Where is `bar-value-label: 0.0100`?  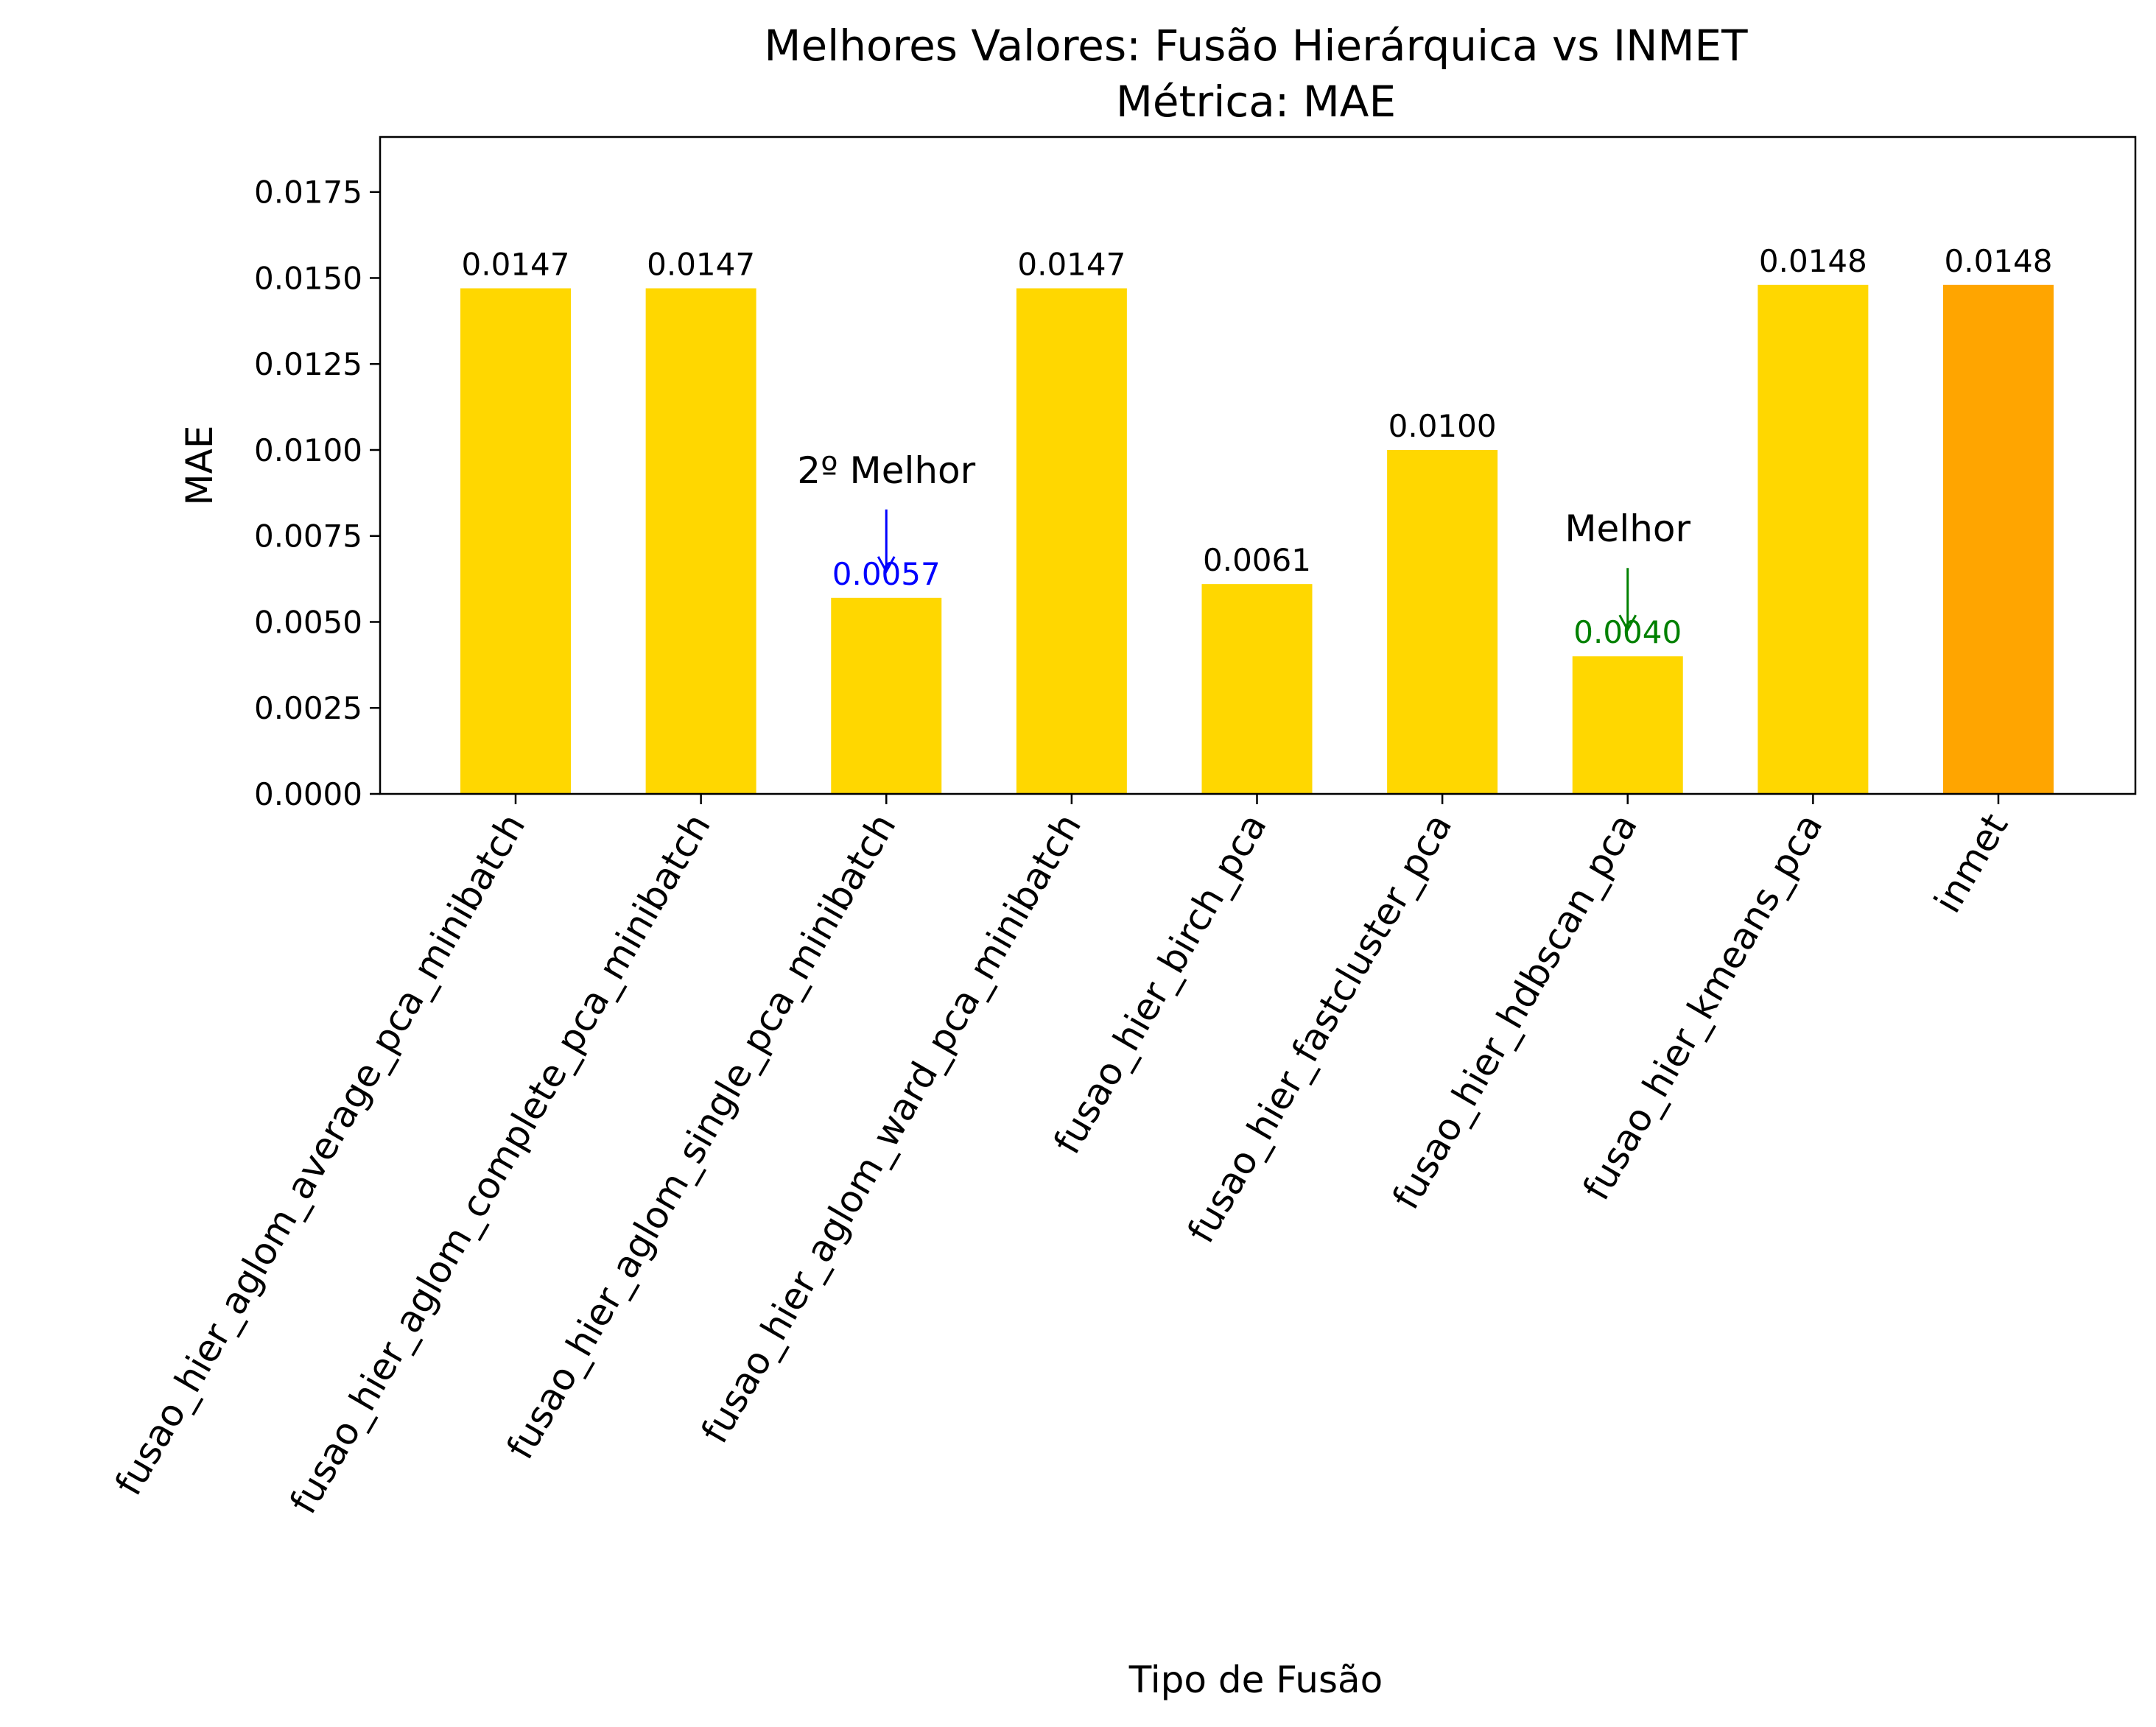
bar-value-label: 0.0100 is located at coordinates (1442, 426).